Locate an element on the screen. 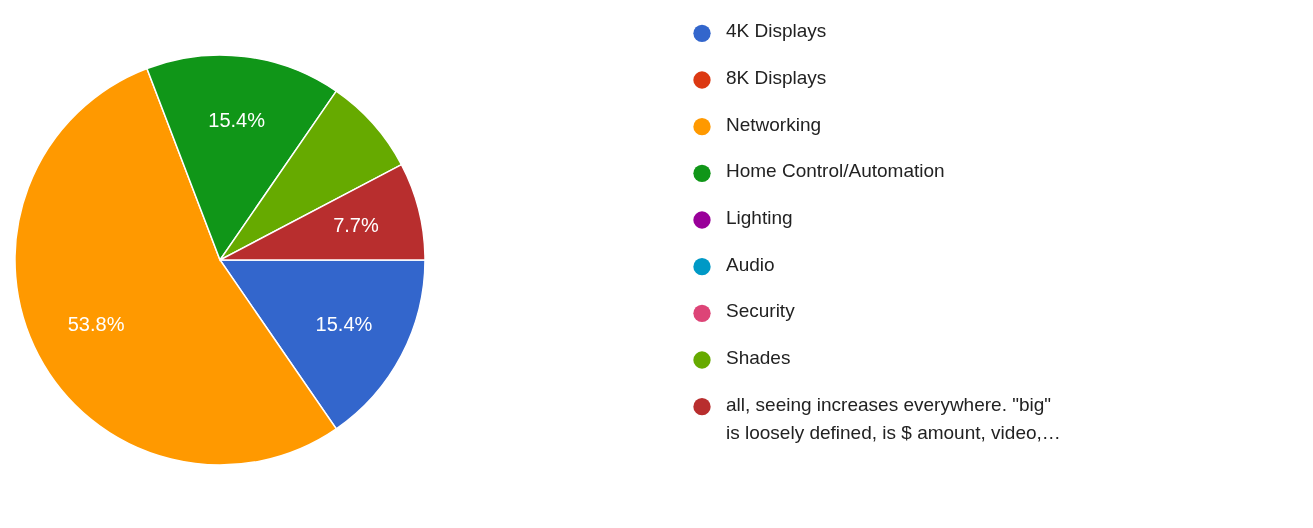 The height and width of the screenshot is (528, 1313). data-label: 7.7% is located at coordinates (356, 225).